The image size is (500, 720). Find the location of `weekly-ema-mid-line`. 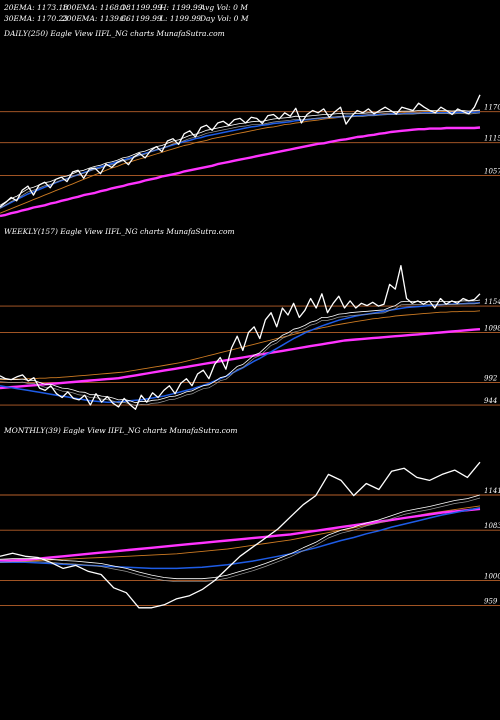

weekly-ema-mid-line is located at coordinates (240, 352).